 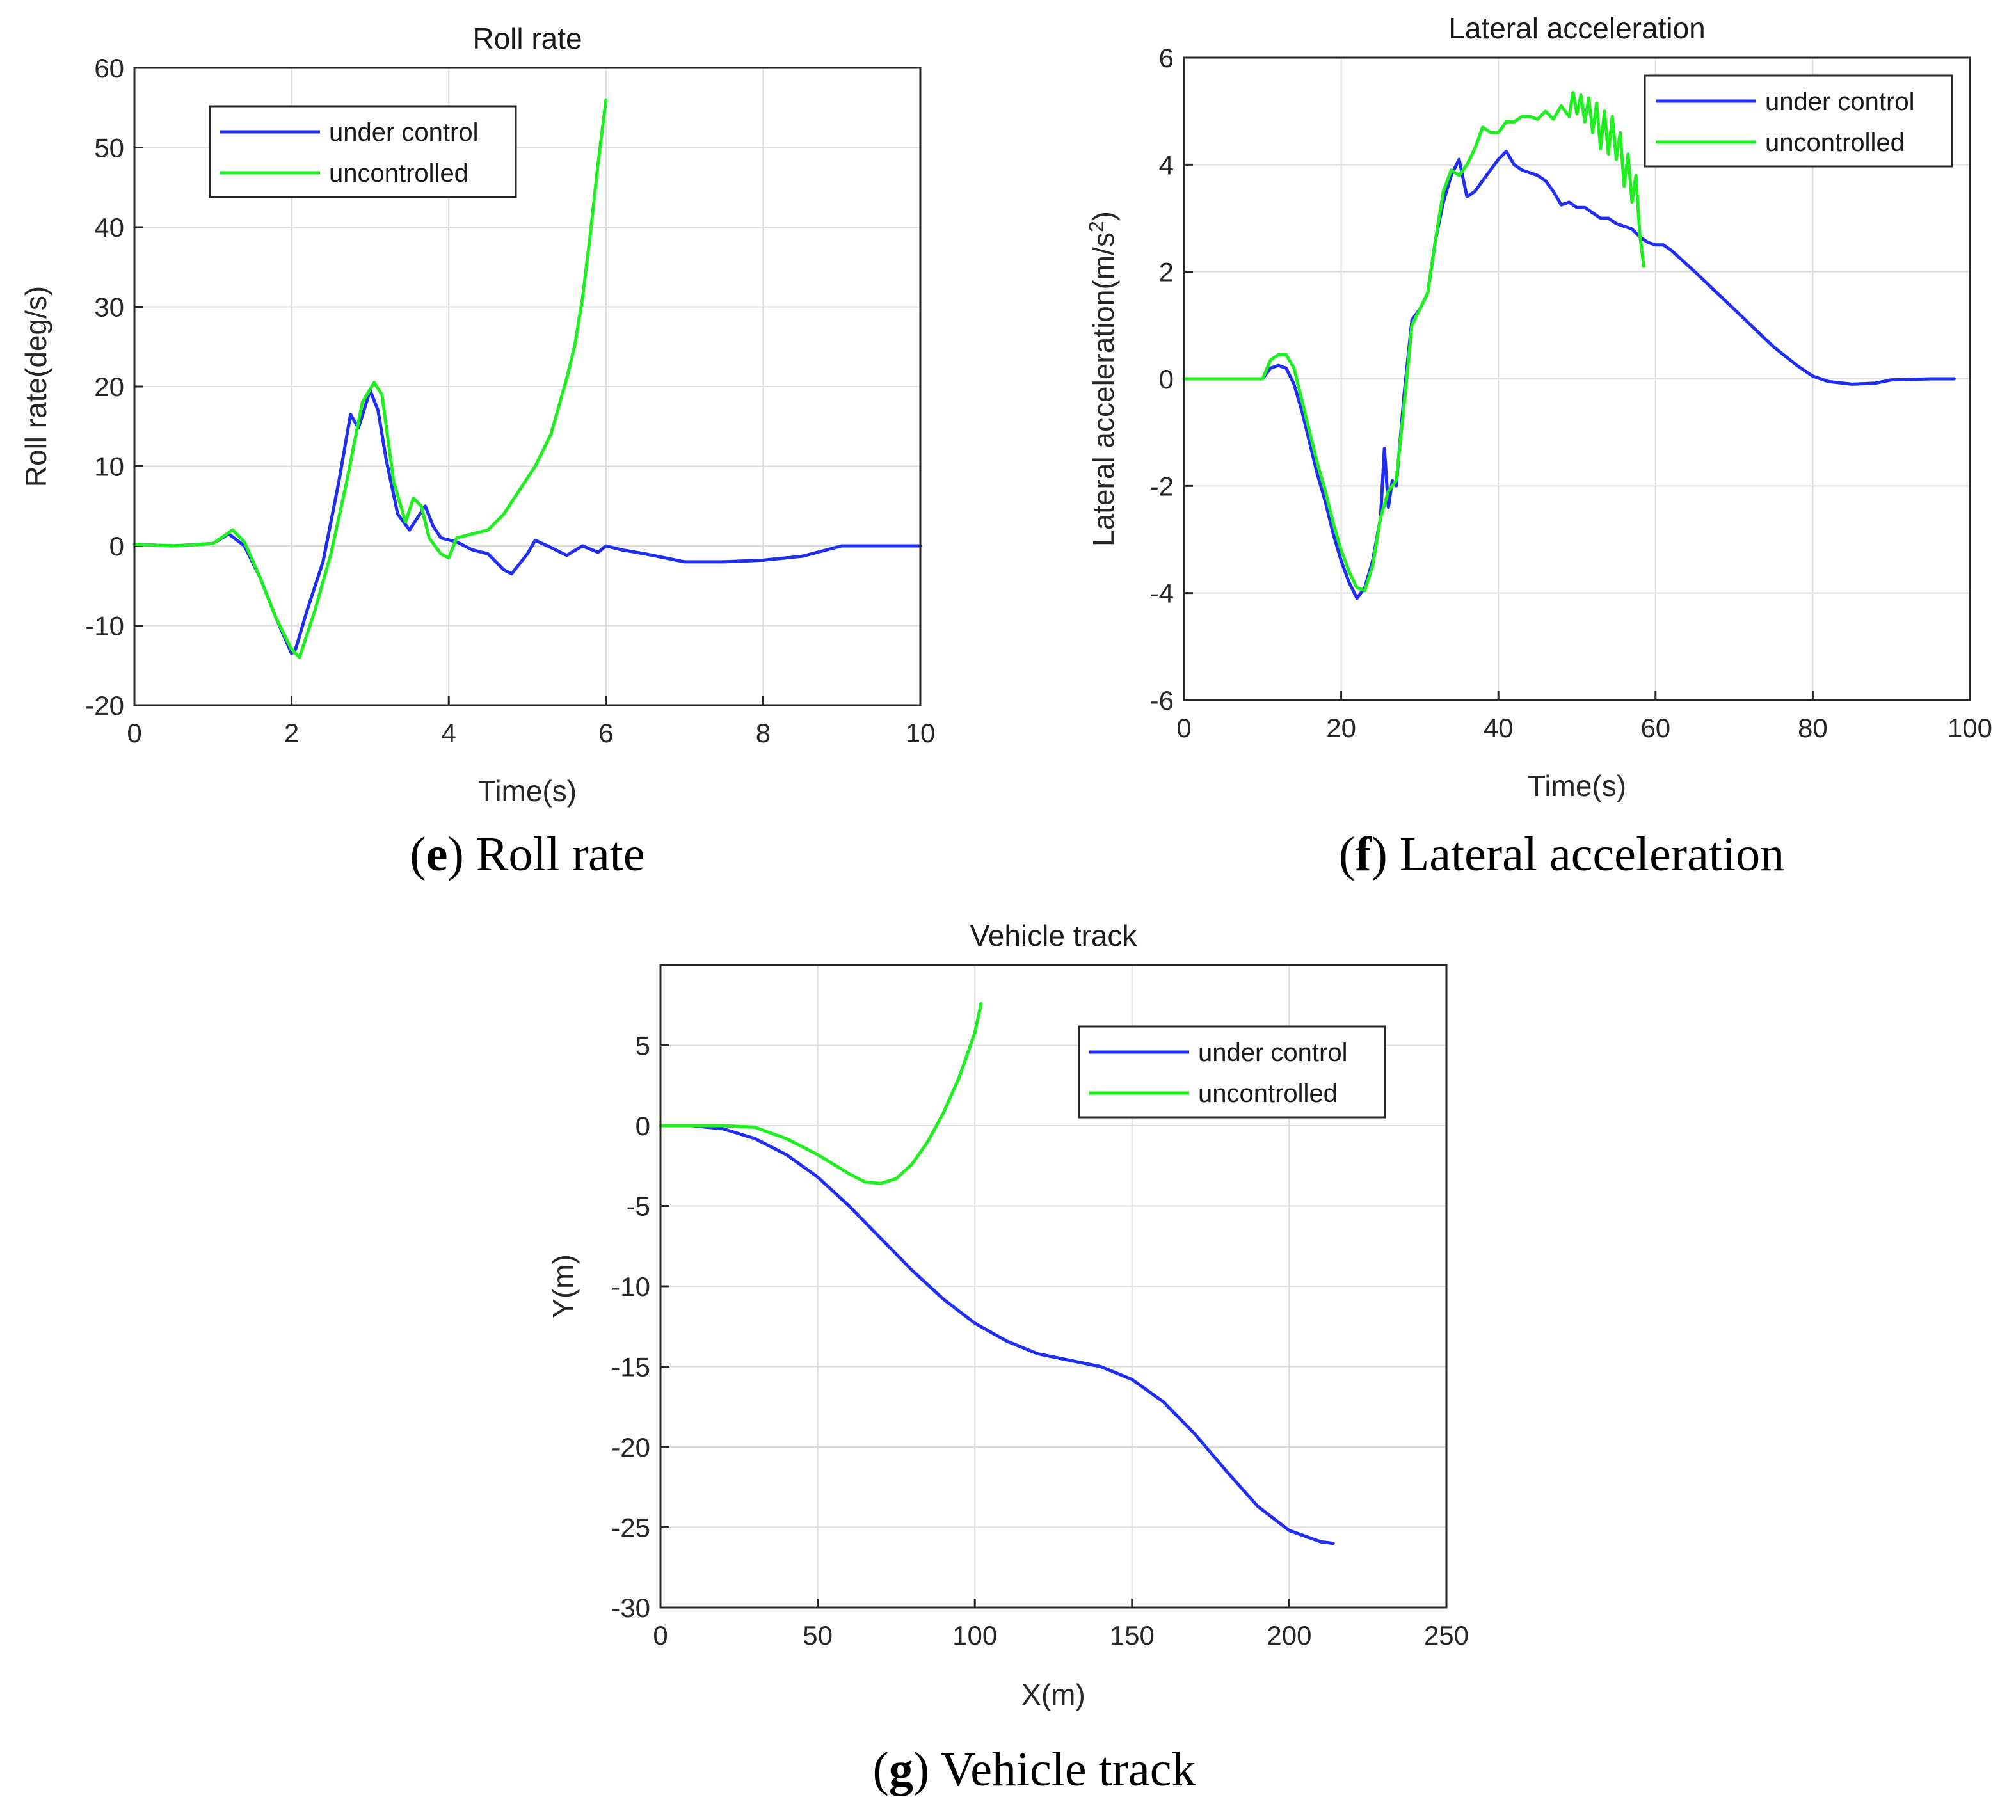 I want to click on roll-rate-x-axis-label: Time(s), so click(x=527, y=791).